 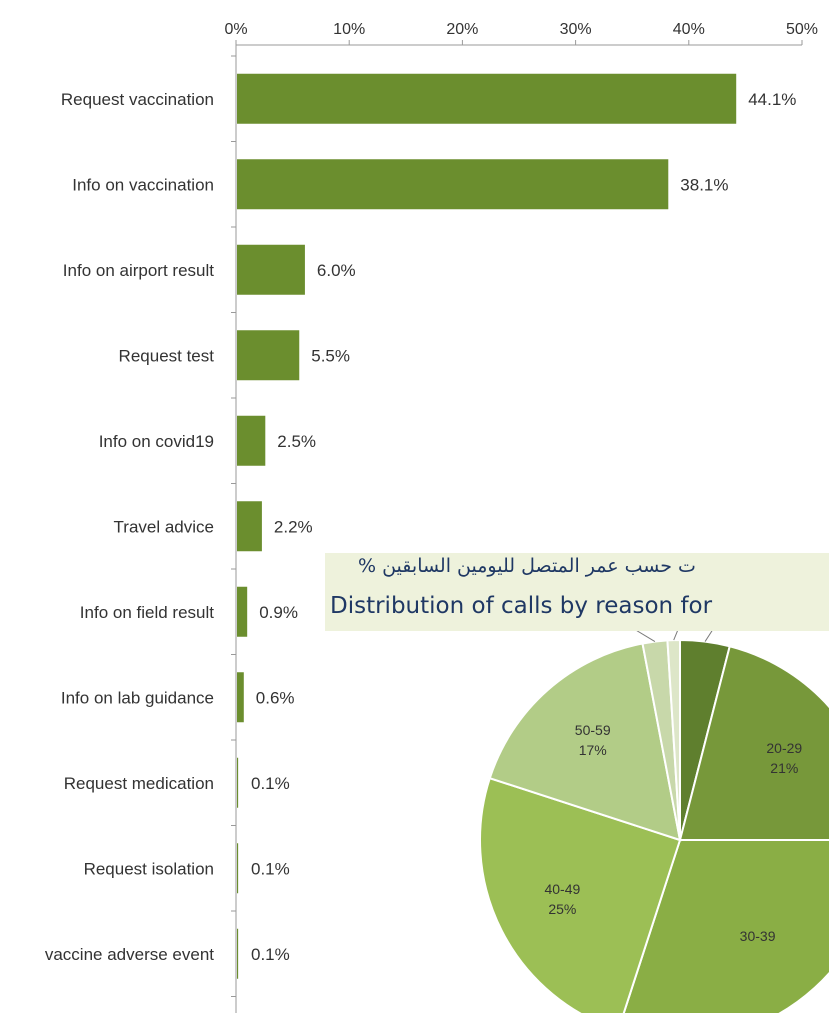 I want to click on category-label: Request test, so click(x=167, y=355).